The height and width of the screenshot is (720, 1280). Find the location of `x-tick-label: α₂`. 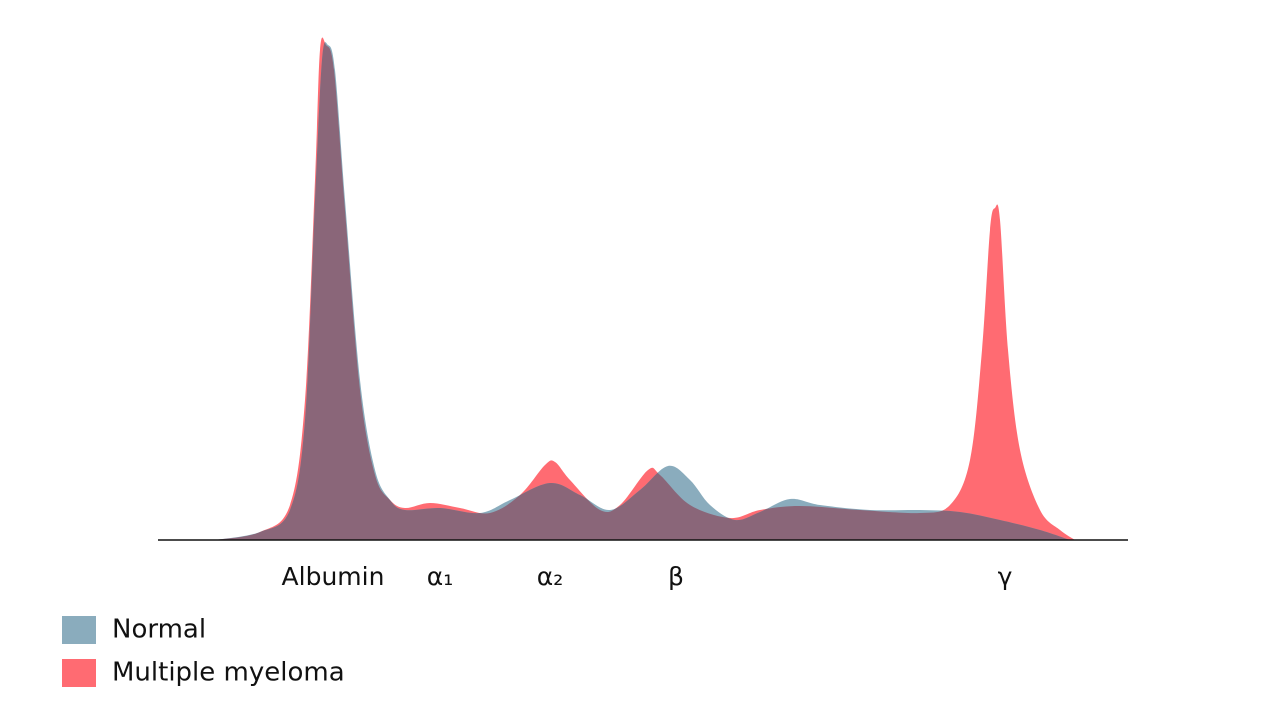

x-tick-label: α₂ is located at coordinates (550, 576).